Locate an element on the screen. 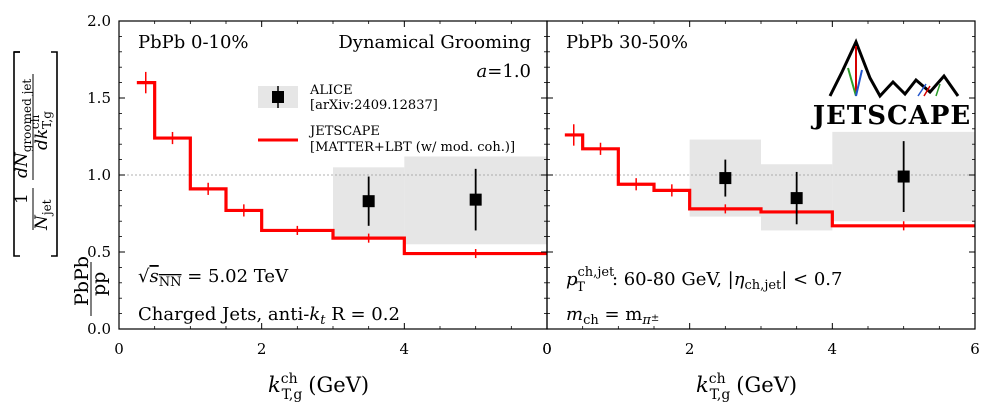  logo-small-blue is located at coordinates (922, 90).